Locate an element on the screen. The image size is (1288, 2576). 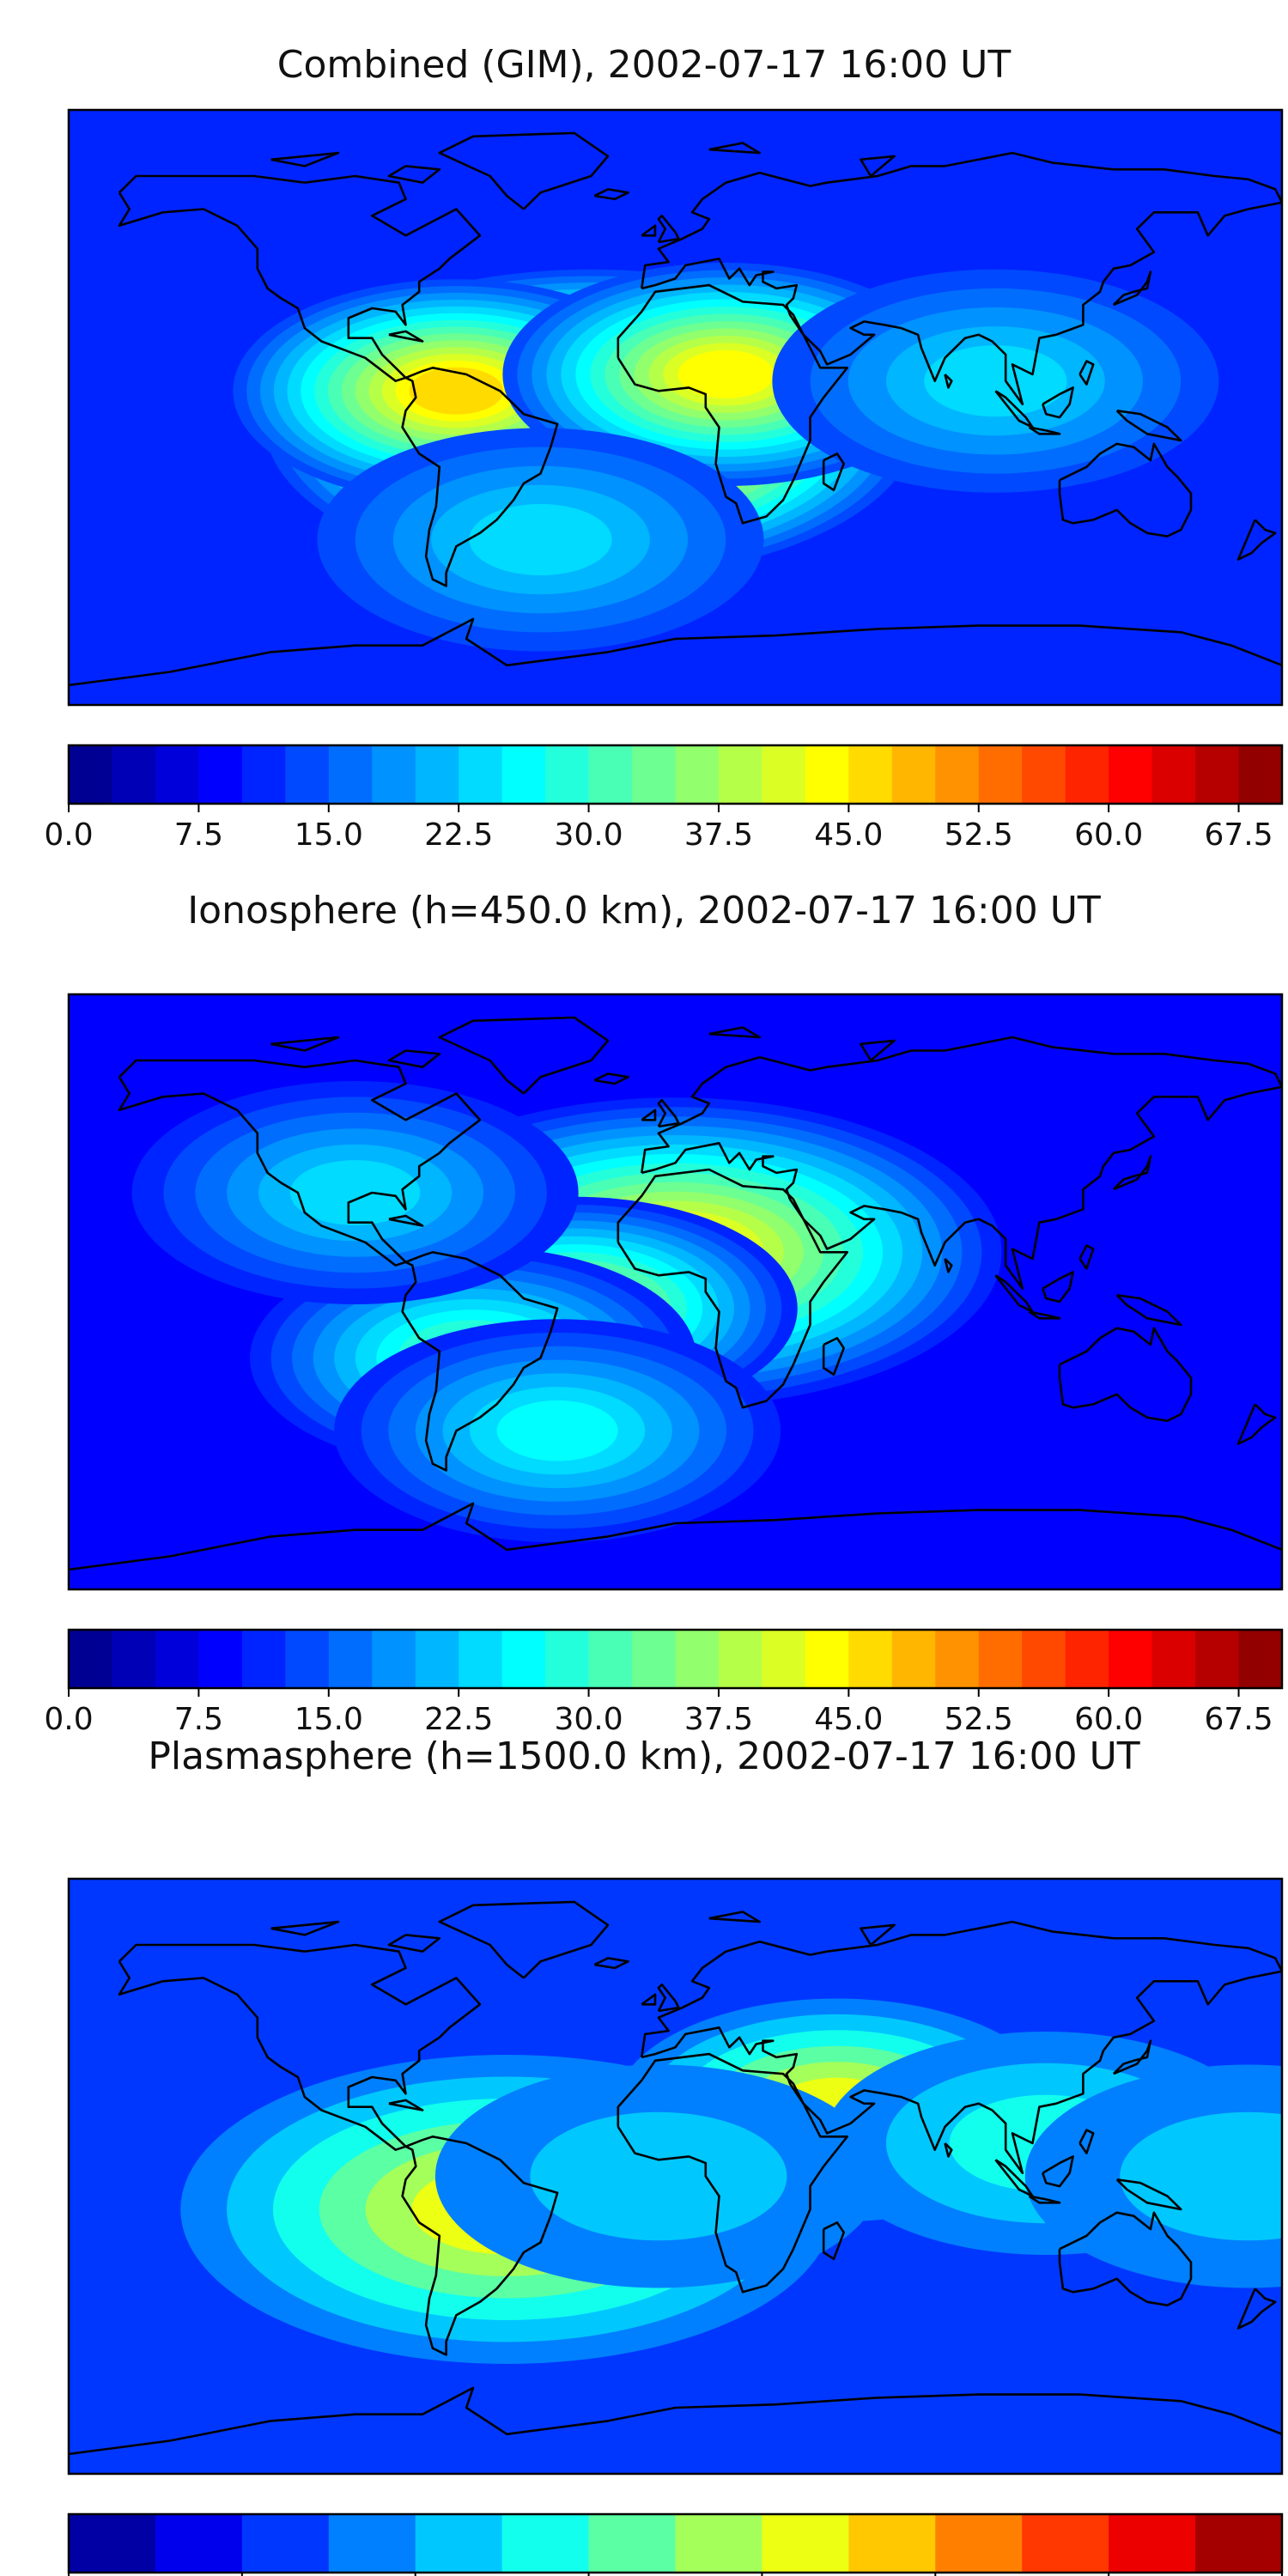
colorbar-tick-label: 45.0 is located at coordinates (848, 835).